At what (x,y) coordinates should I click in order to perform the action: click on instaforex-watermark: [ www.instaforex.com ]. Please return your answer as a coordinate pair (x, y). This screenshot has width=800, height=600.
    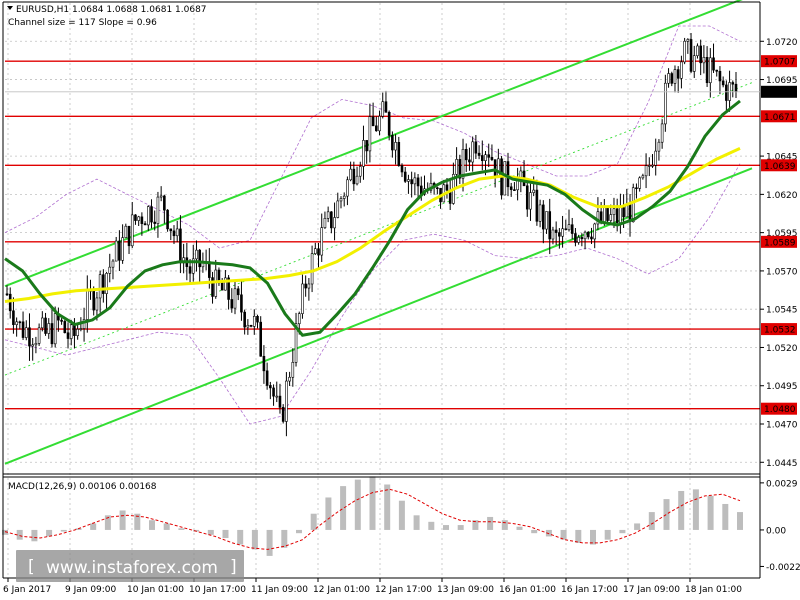
    Looking at the image, I should click on (130, 566).